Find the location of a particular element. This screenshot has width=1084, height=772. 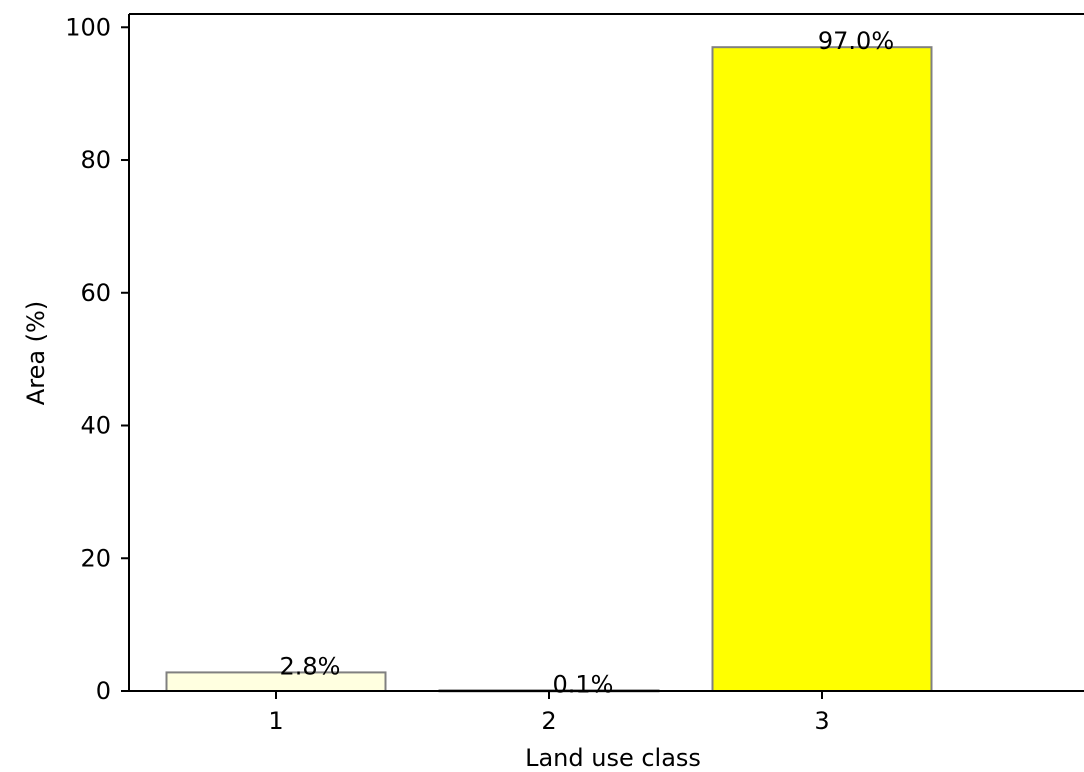

y-tick-label: 100 is located at coordinates (88, 27).